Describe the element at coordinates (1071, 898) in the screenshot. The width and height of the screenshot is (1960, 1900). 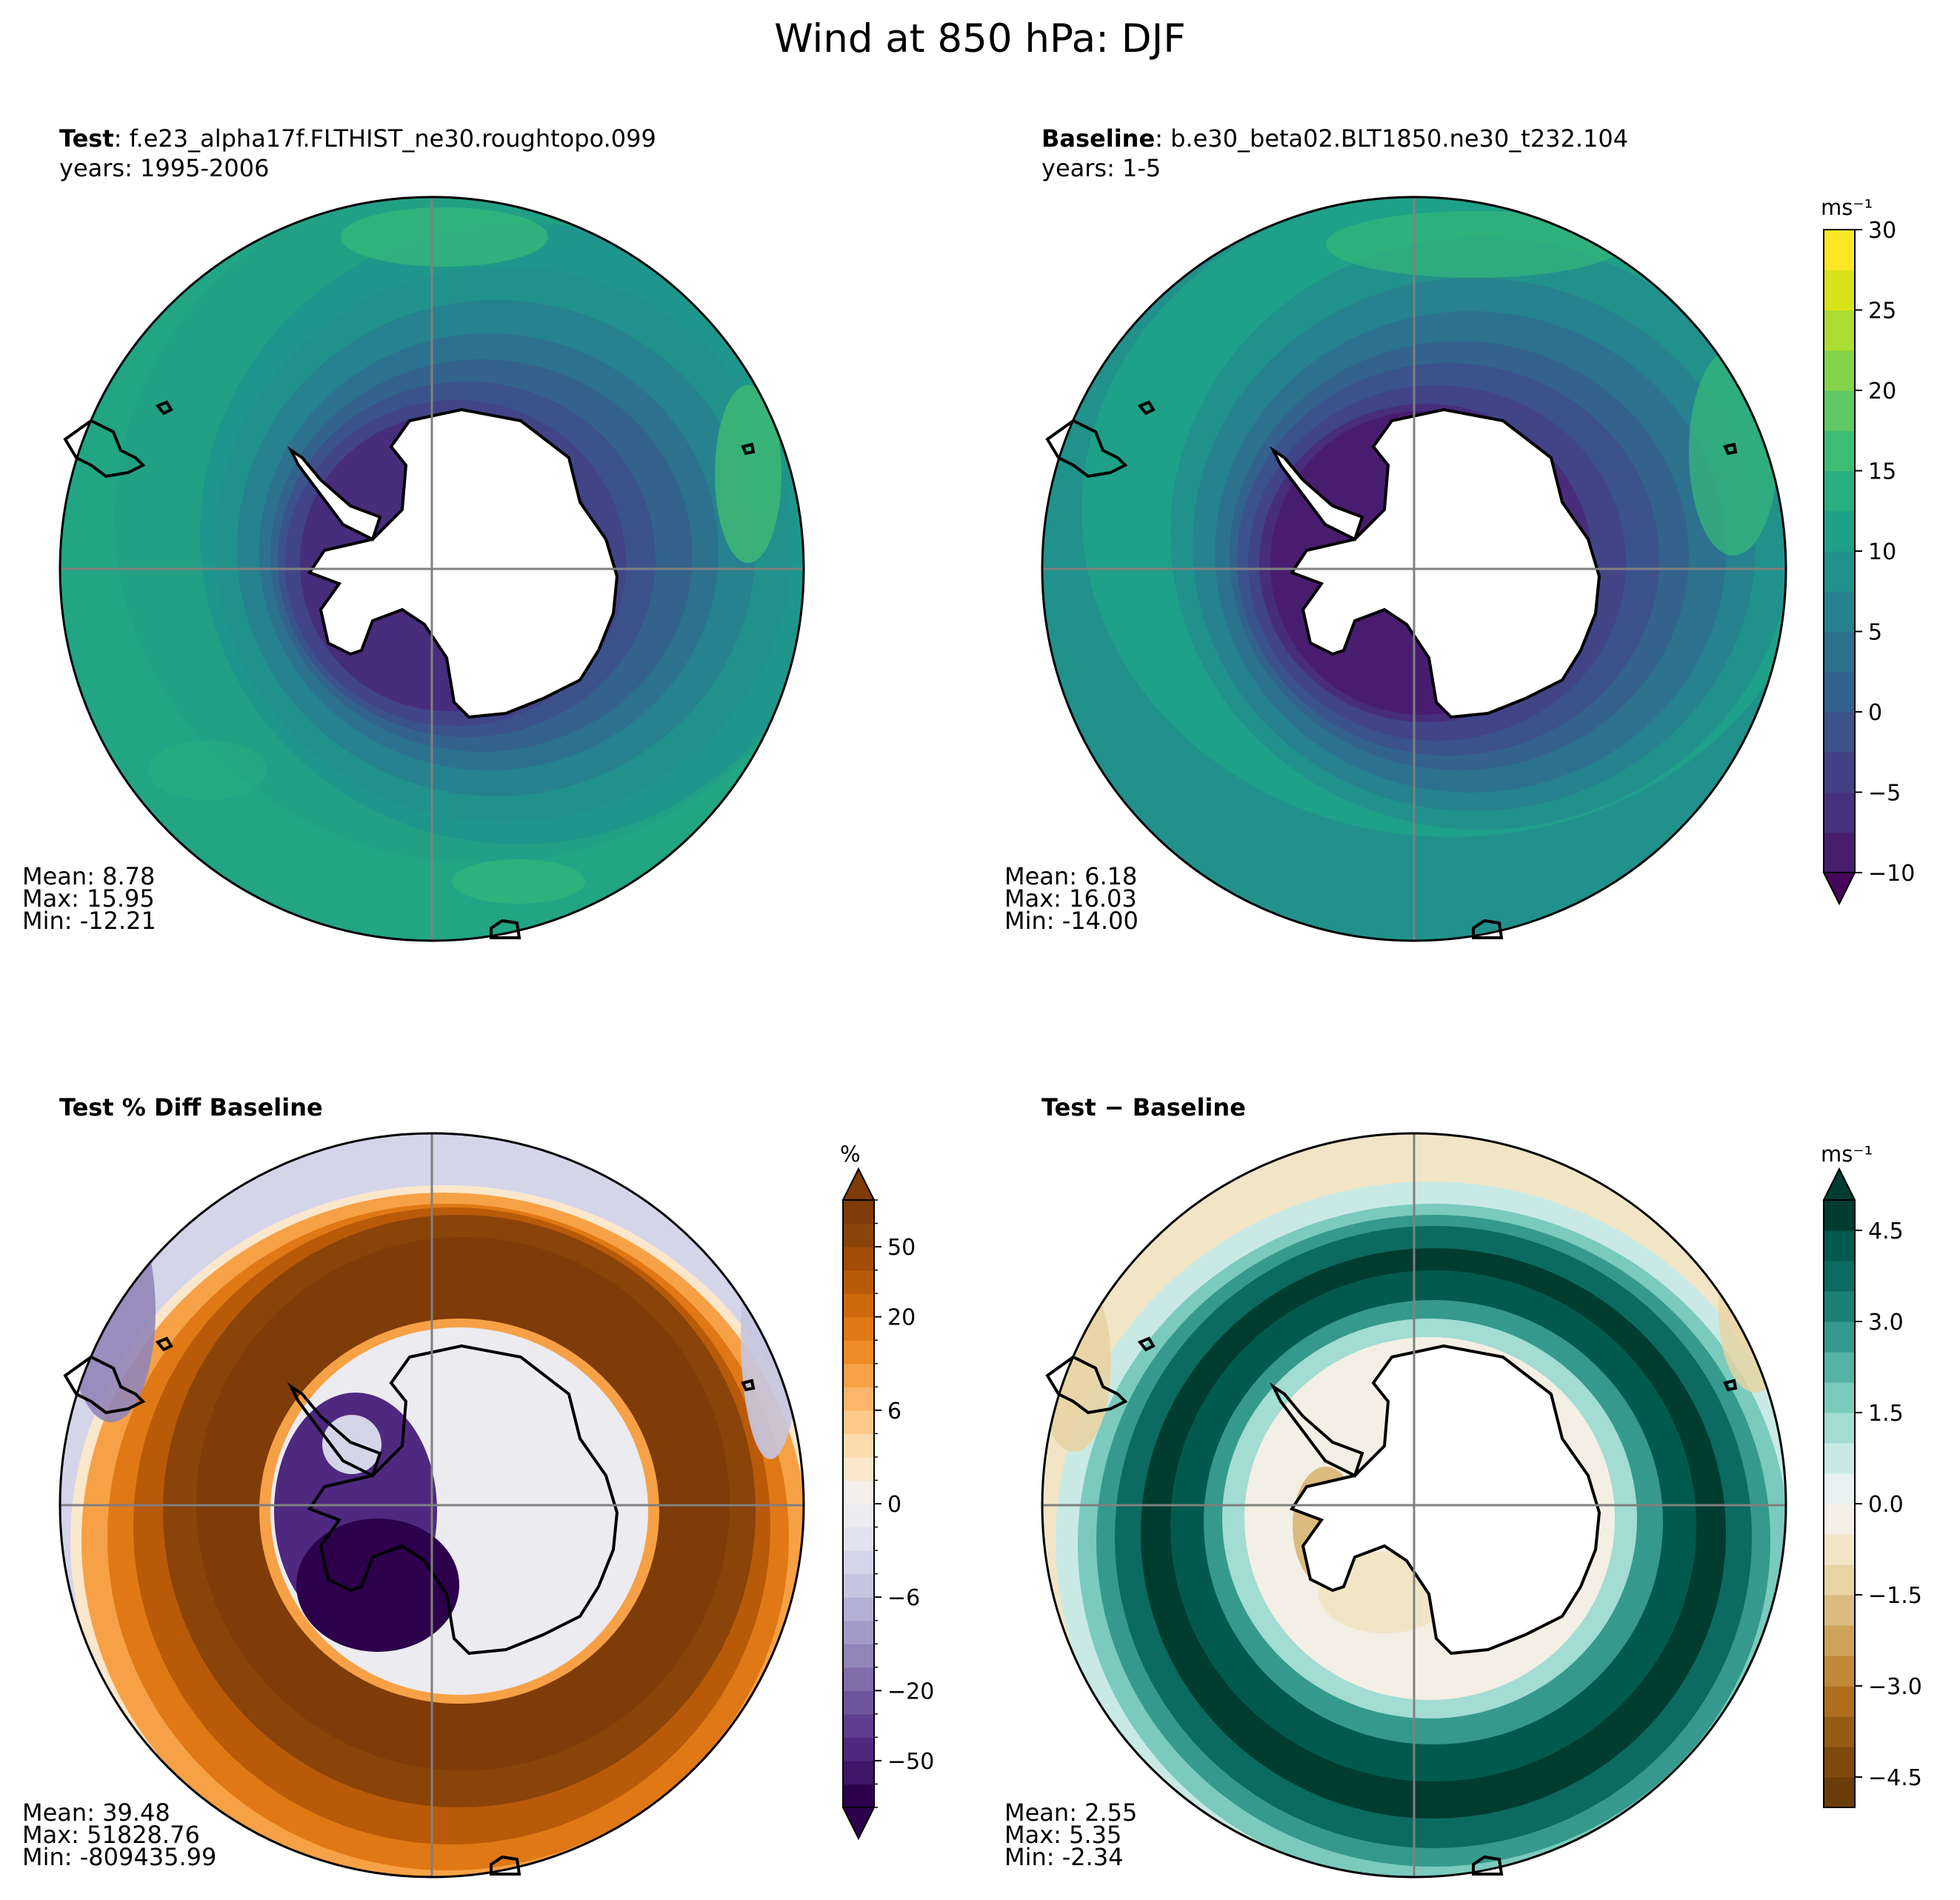
I see `baseline-stats: Mean: 6.18 Max: 16.03 Min: -14.00` at that location.